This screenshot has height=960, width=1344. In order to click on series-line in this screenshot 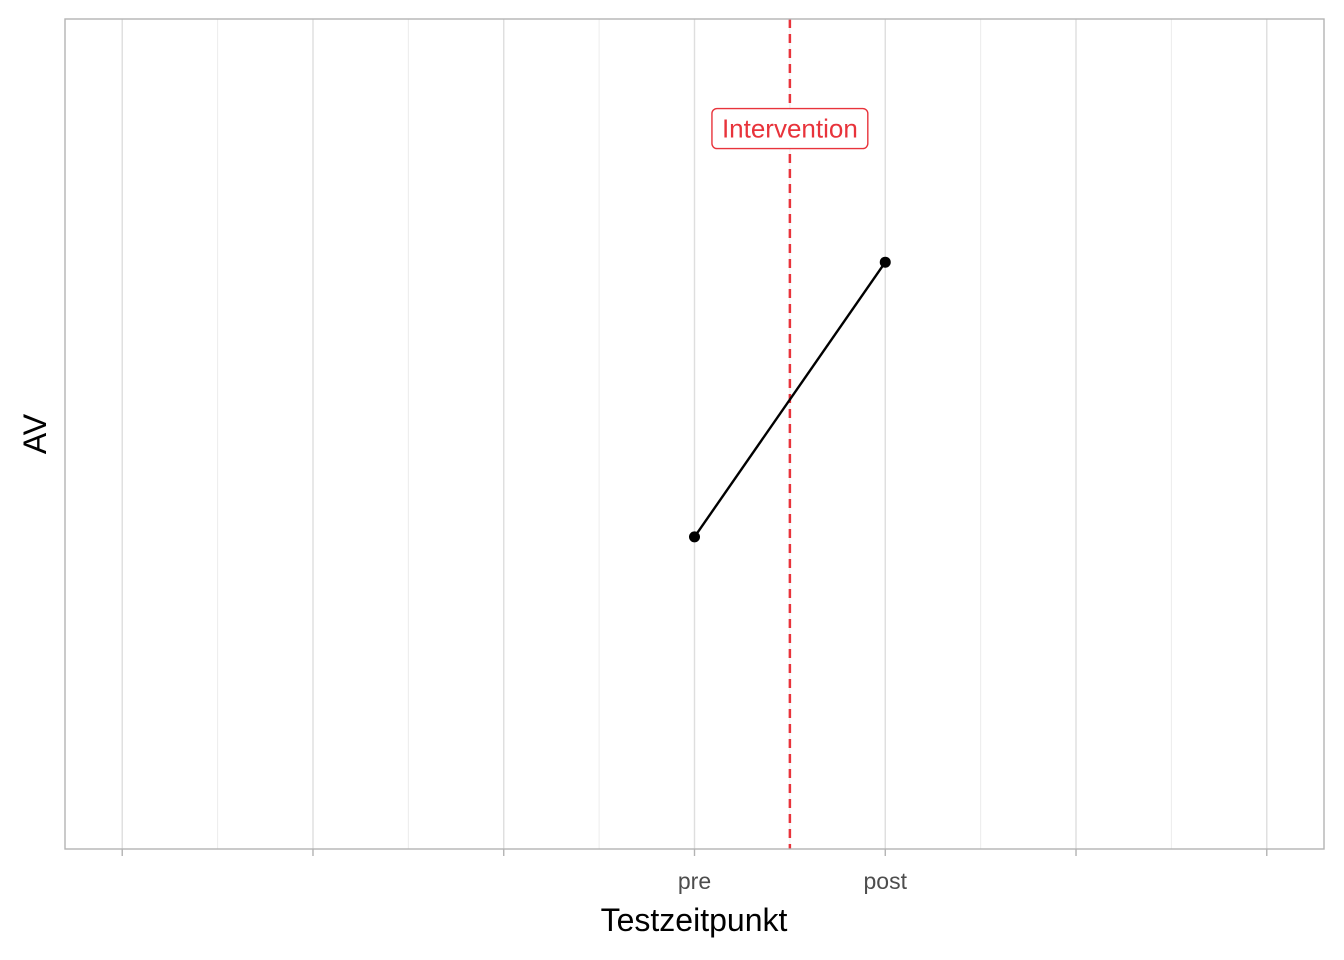, I will do `click(790, 399)`.